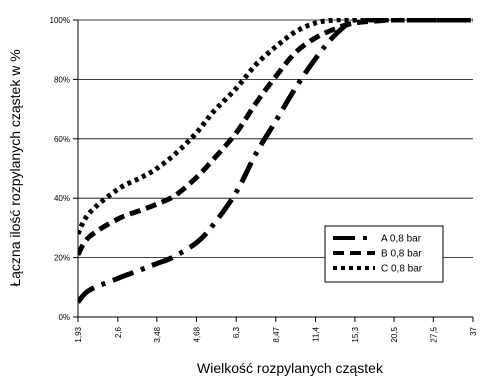 The width and height of the screenshot is (486, 380). What do you see at coordinates (402, 269) in the screenshot?
I see `legend-label: C 0,8 bar` at bounding box center [402, 269].